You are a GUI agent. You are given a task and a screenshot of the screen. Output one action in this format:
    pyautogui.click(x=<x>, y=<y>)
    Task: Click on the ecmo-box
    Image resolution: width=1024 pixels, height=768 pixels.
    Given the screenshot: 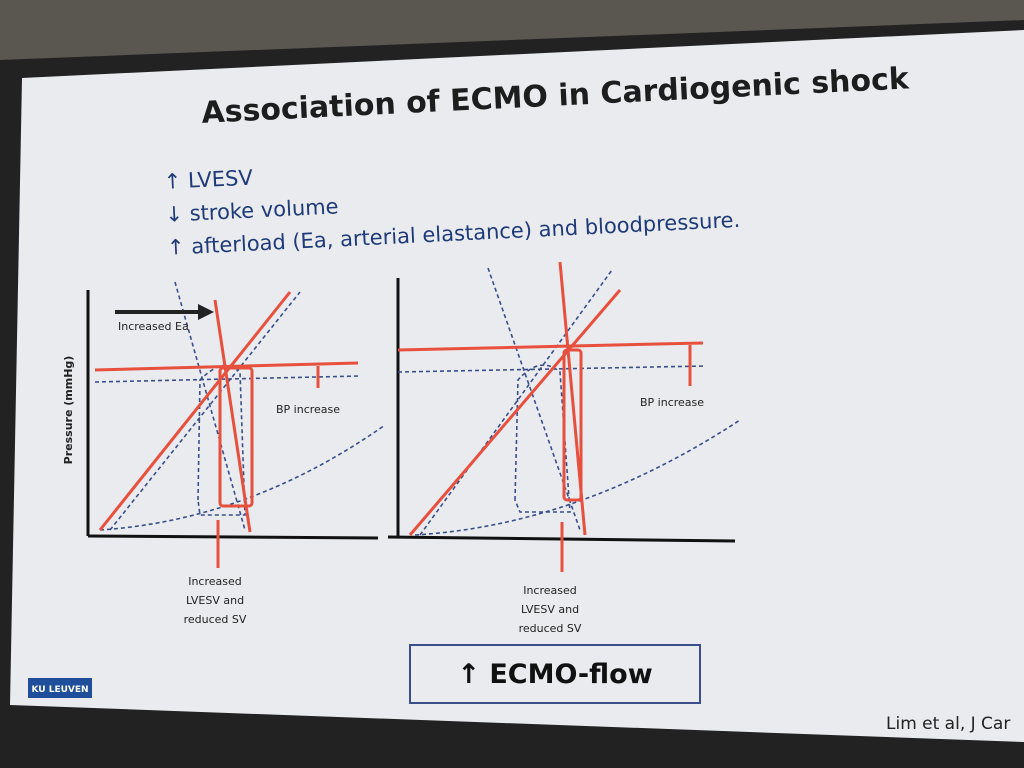 What is the action you would take?
    pyautogui.click(x=555, y=674)
    